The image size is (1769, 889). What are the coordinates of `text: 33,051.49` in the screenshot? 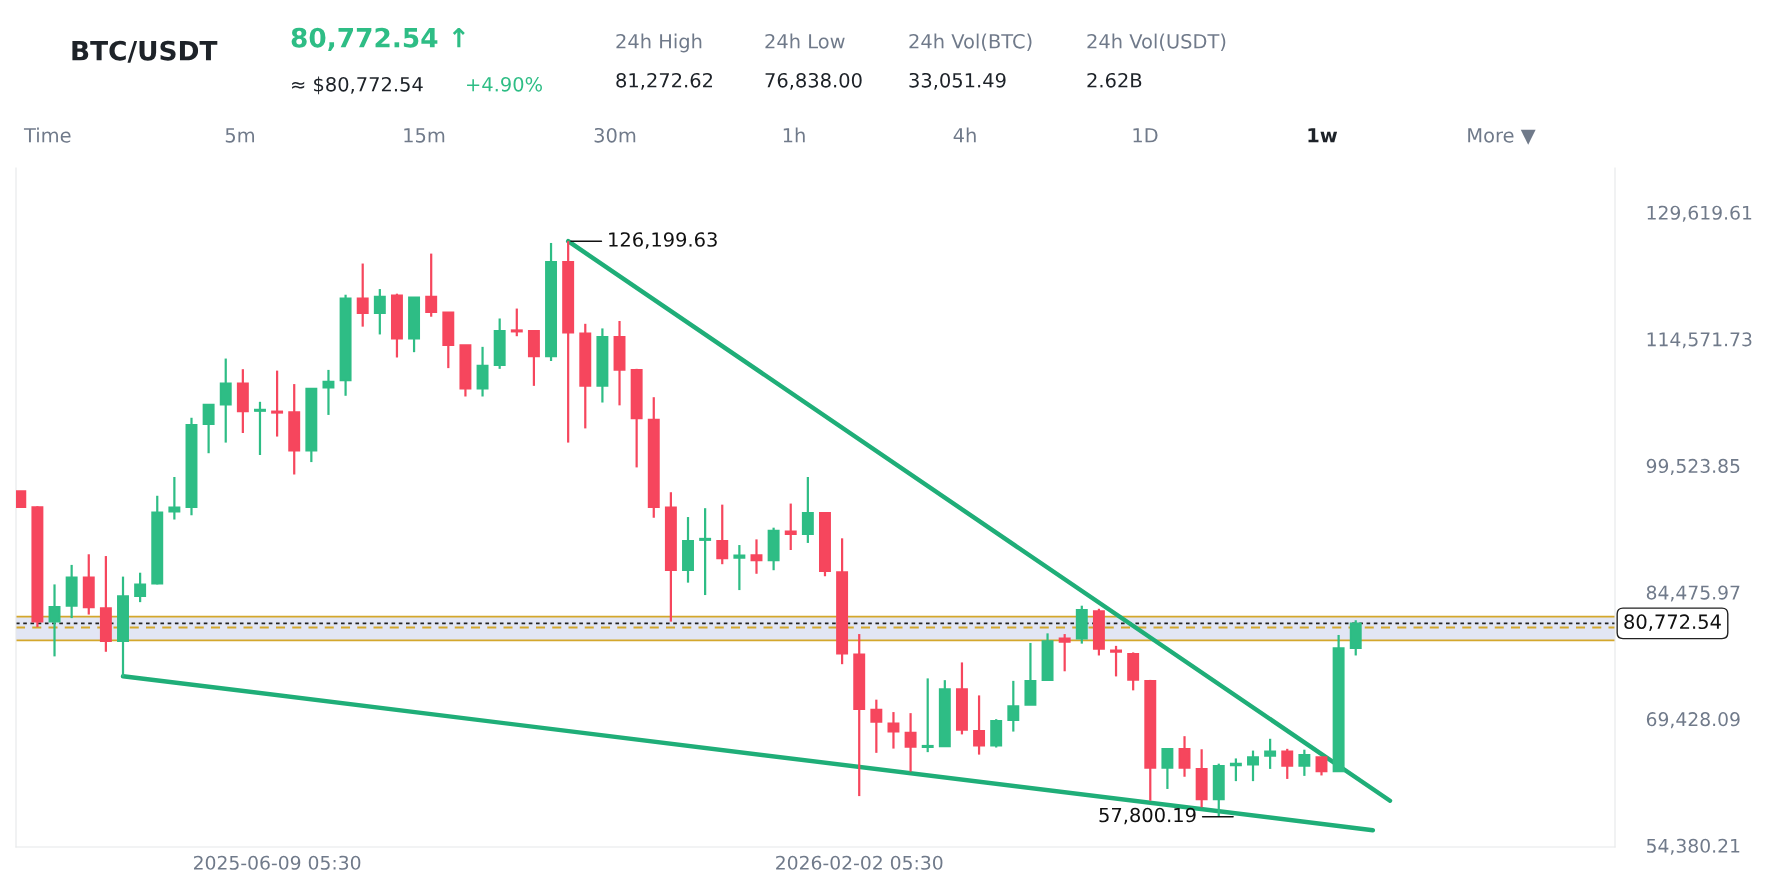 It's located at (957, 81).